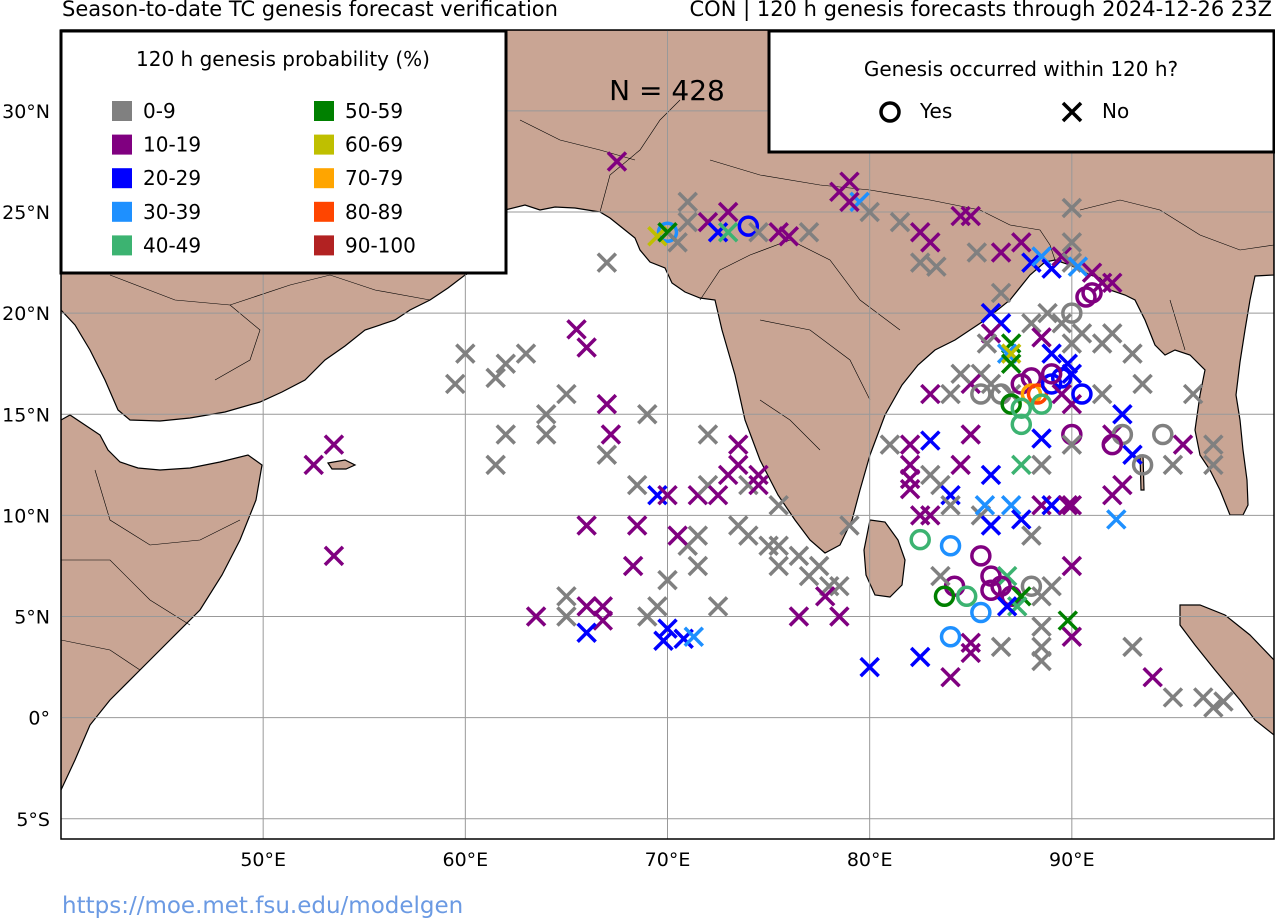 This screenshot has height=922, width=1275. What do you see at coordinates (935, 111) in the screenshot?
I see `legend-yes-label: Yes` at bounding box center [935, 111].